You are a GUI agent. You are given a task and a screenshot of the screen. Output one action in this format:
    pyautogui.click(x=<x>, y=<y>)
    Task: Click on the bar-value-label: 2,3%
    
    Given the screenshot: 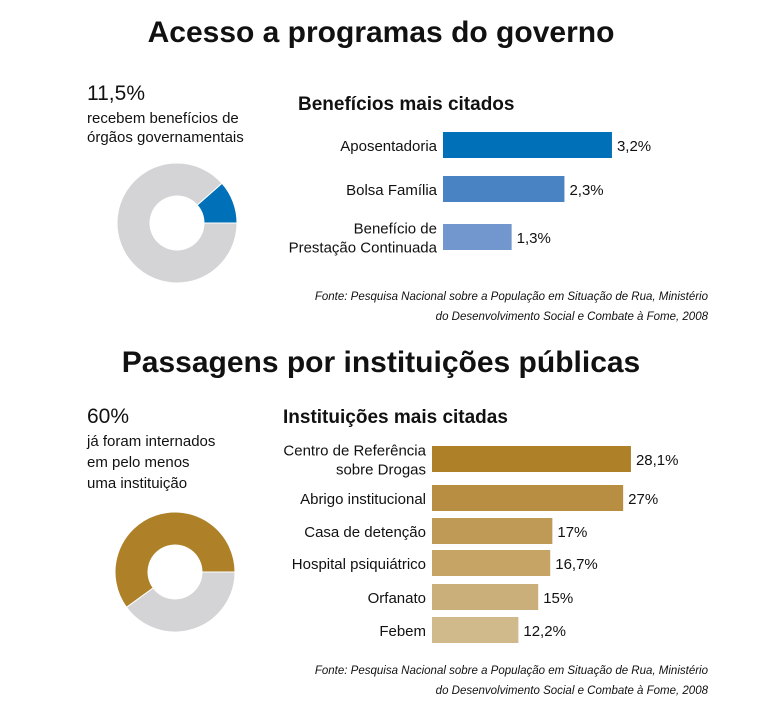 What is the action you would take?
    pyautogui.click(x=586, y=190)
    